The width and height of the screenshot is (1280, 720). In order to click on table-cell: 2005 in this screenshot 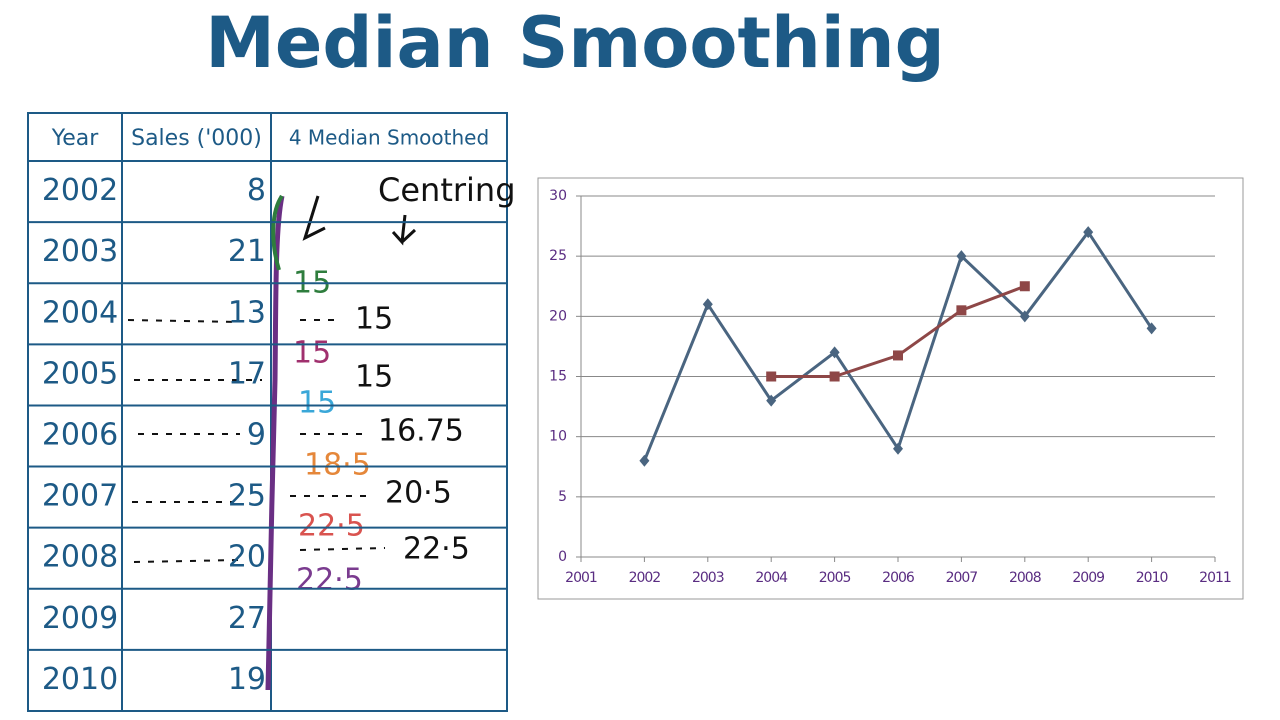, I will do `click(80, 373)`.